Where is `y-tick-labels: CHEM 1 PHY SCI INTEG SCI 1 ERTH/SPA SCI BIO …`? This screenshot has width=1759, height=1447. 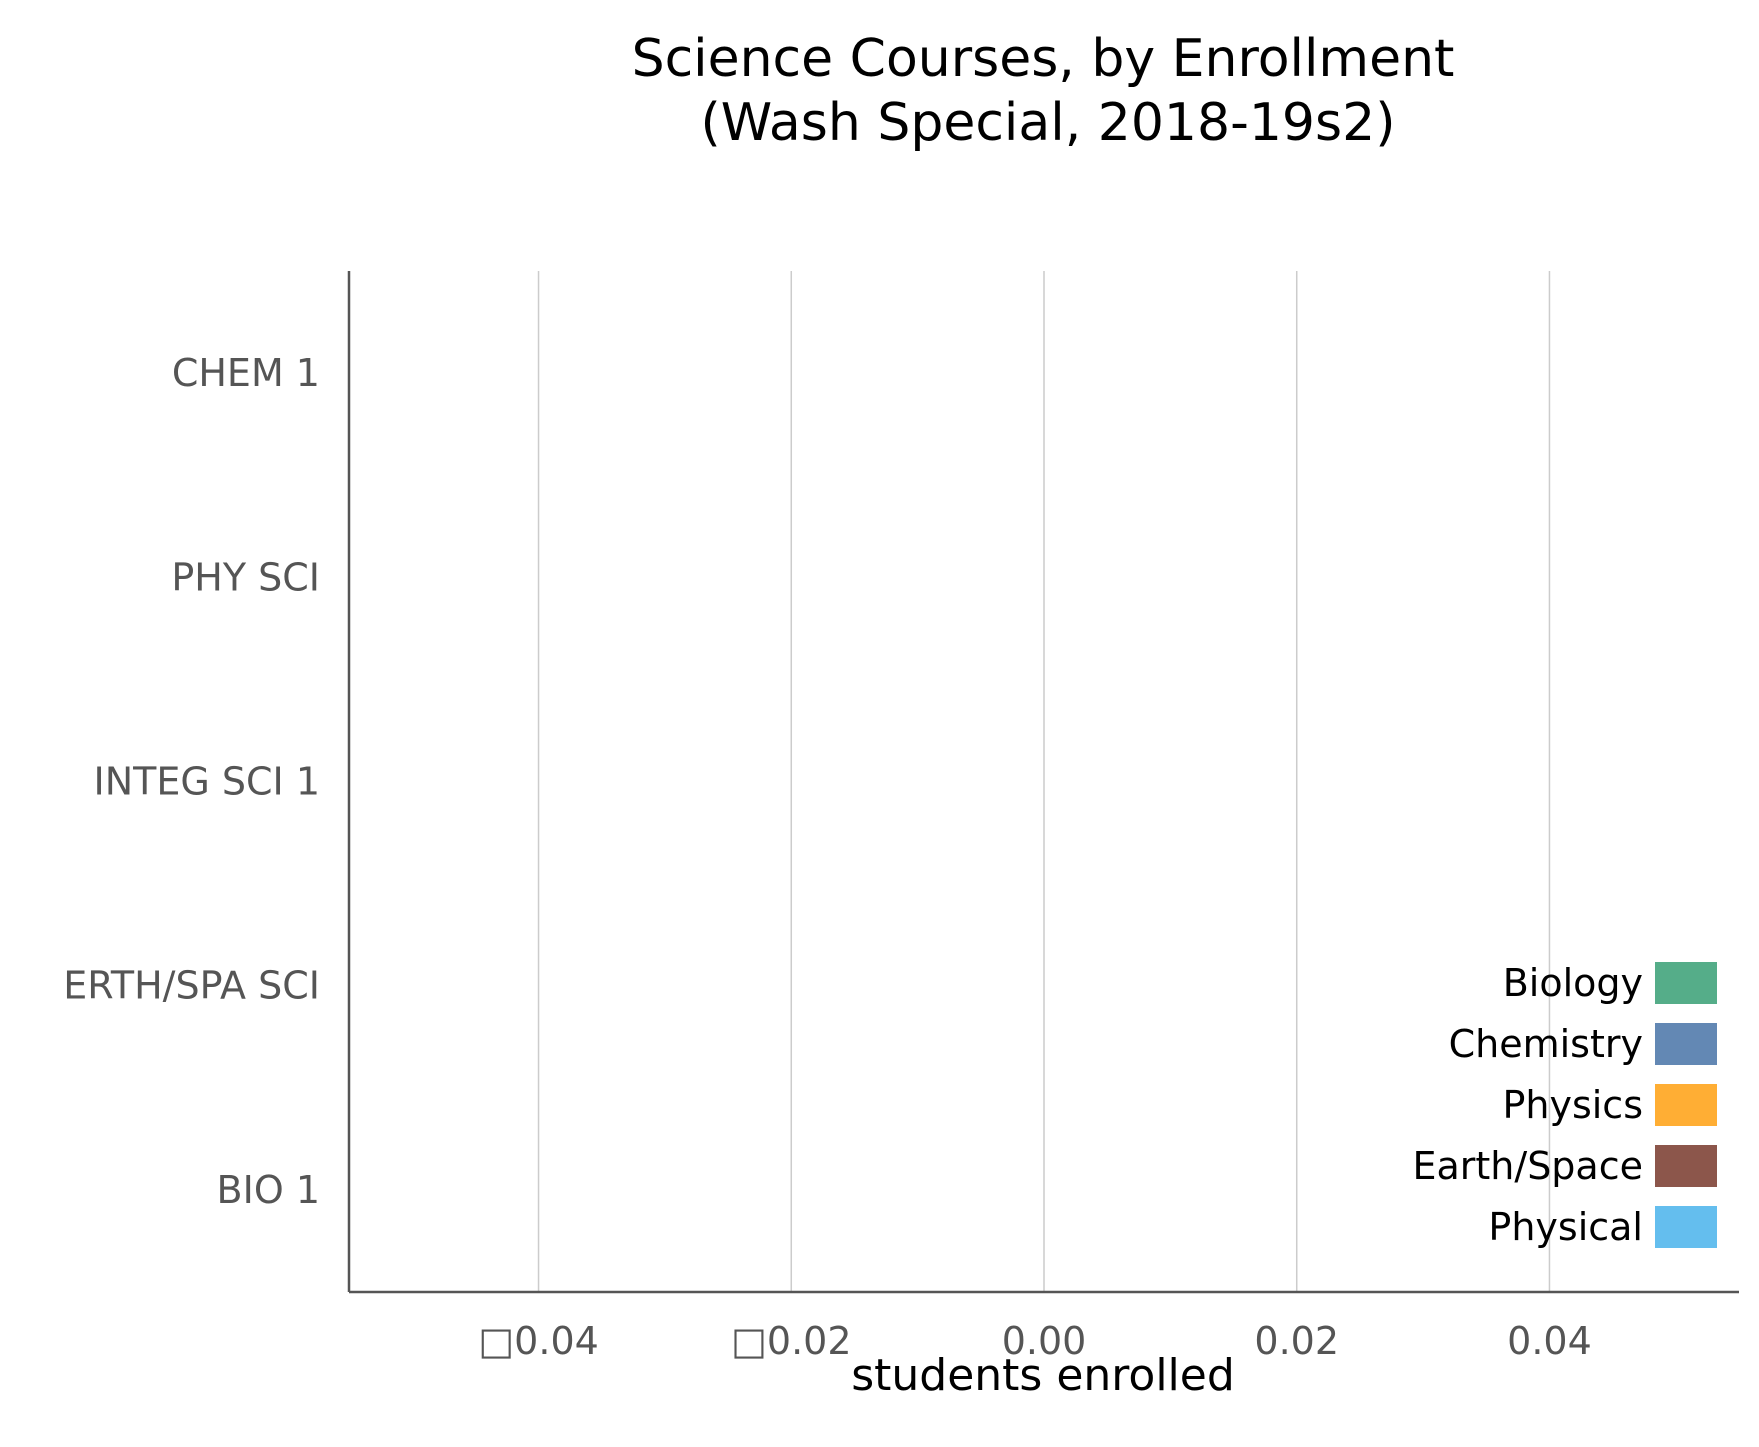 y-tick-labels: CHEM 1 PHY SCI INTEG SCI 1 ERTH/SPA SCI BIO … is located at coordinates (191, 781).